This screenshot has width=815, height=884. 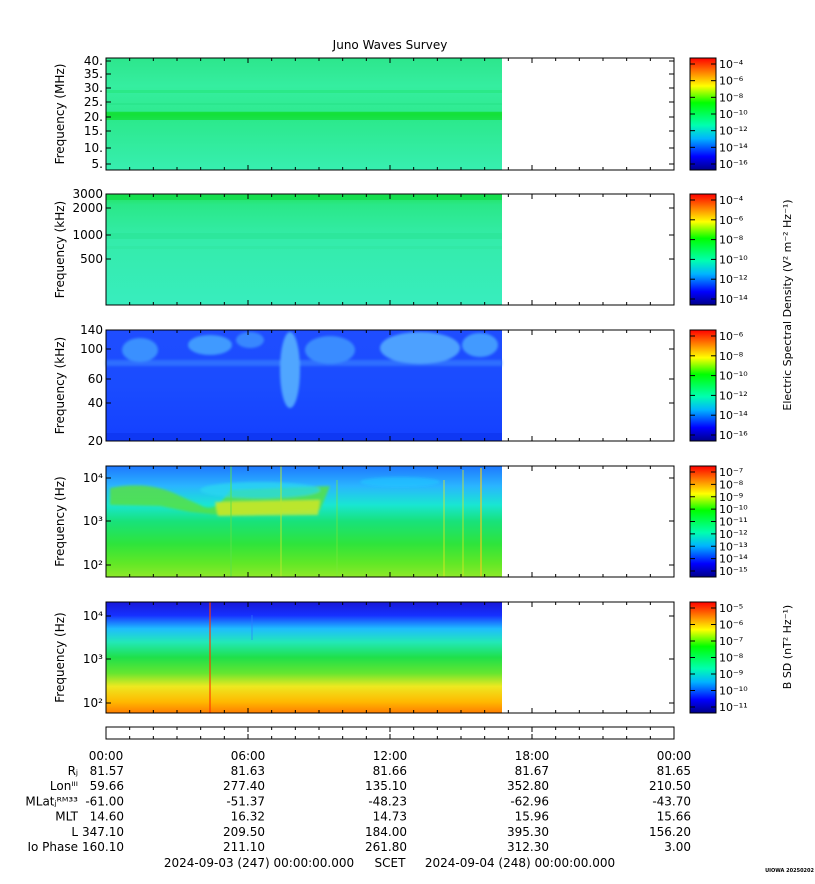 I want to click on y-tick-label: 40, so click(x=95, y=403).